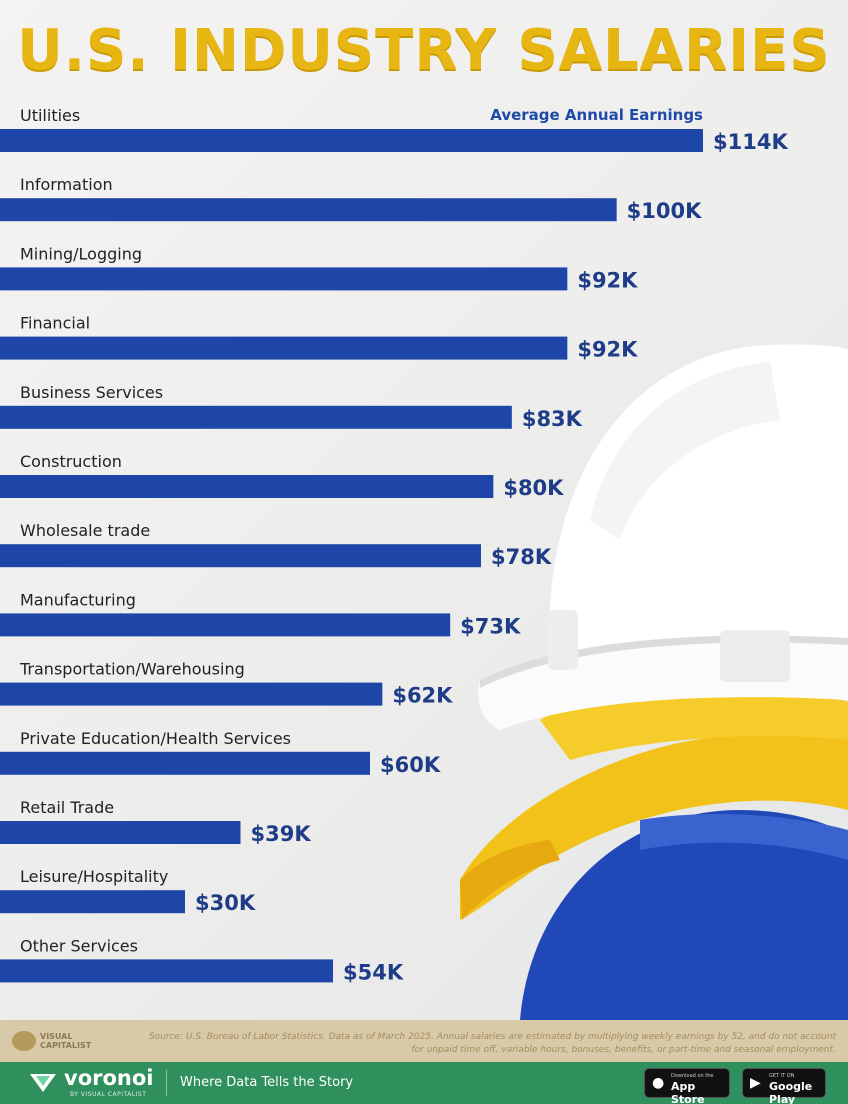 Image resolution: width=848 pixels, height=1104 pixels. What do you see at coordinates (422, 696) in the screenshot?
I see `value-label: $62K` at bounding box center [422, 696].